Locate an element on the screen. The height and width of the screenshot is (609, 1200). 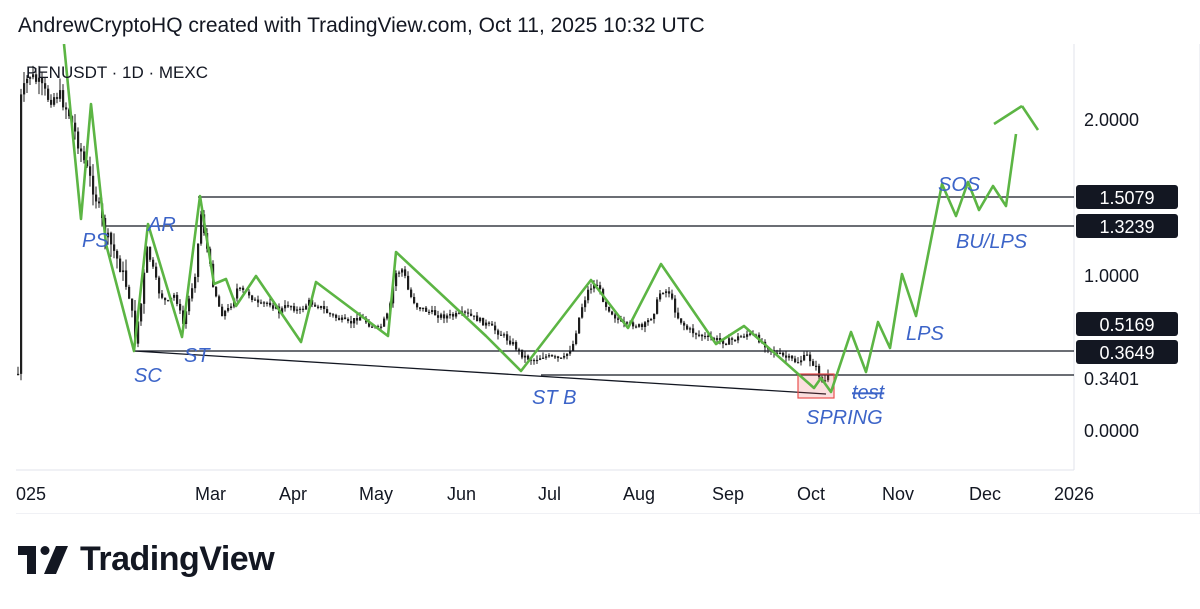
time-tick-label: Jun is located at coordinates (461, 494).